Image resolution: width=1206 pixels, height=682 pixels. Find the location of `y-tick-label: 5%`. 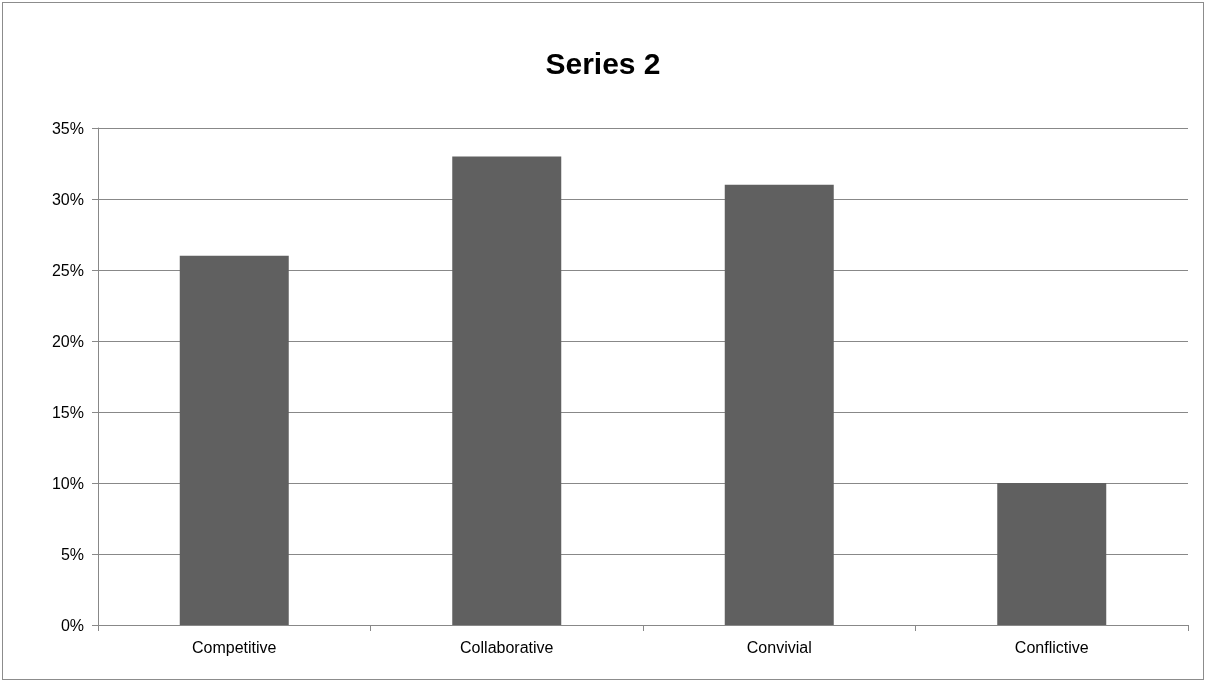

y-tick-label: 5% is located at coordinates (72, 554).